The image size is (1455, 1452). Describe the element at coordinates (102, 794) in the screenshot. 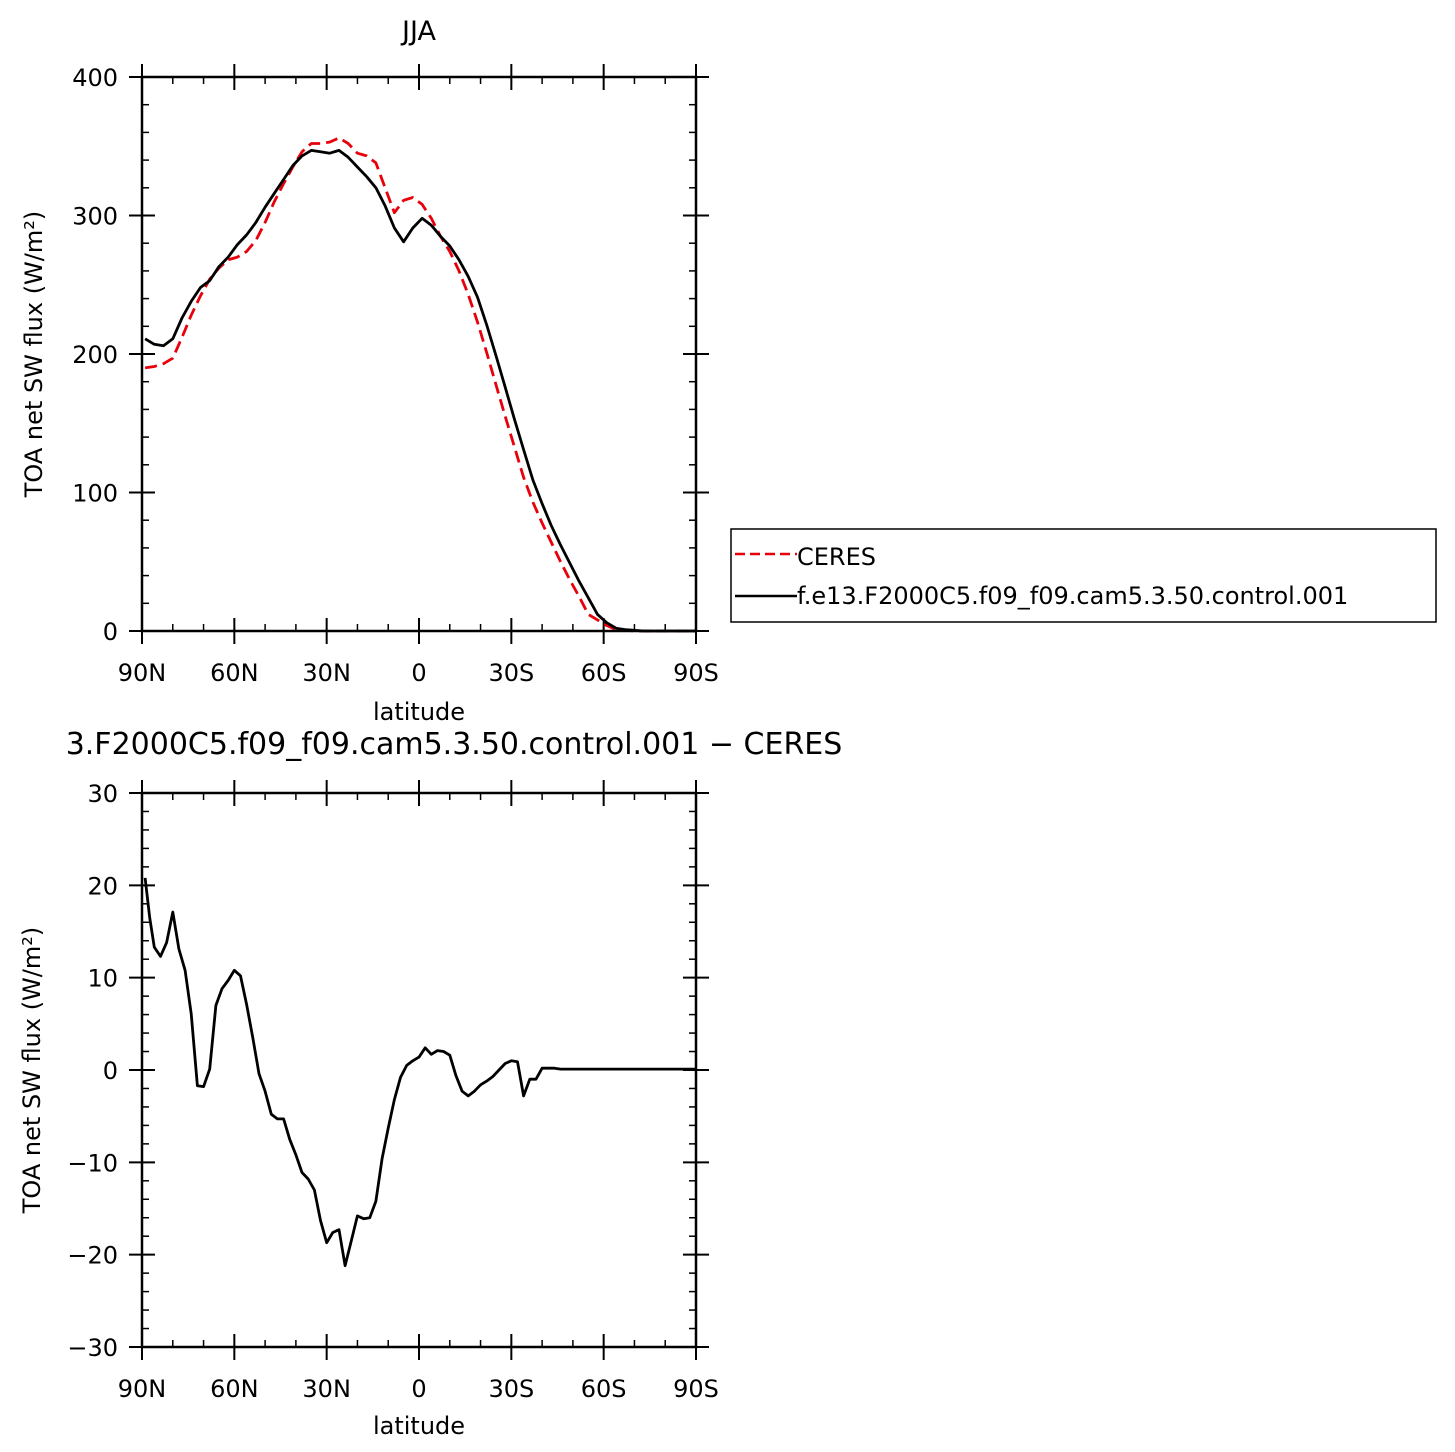

I see `y-tick-label: 30` at that location.